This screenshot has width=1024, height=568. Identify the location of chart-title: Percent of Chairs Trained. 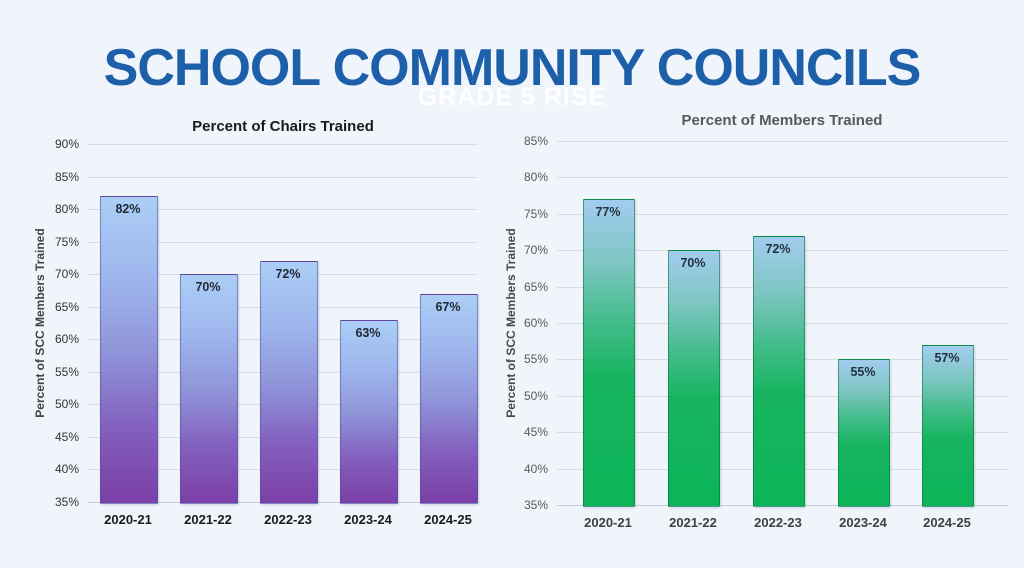
(283, 126).